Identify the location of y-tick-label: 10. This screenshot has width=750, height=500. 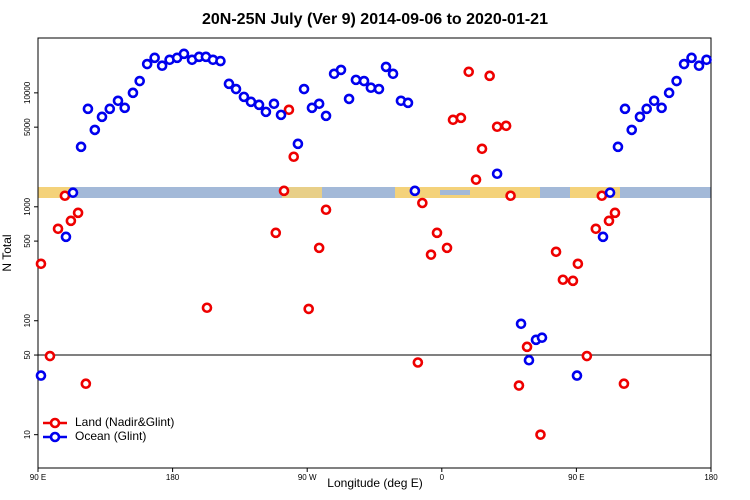
(27, 434).